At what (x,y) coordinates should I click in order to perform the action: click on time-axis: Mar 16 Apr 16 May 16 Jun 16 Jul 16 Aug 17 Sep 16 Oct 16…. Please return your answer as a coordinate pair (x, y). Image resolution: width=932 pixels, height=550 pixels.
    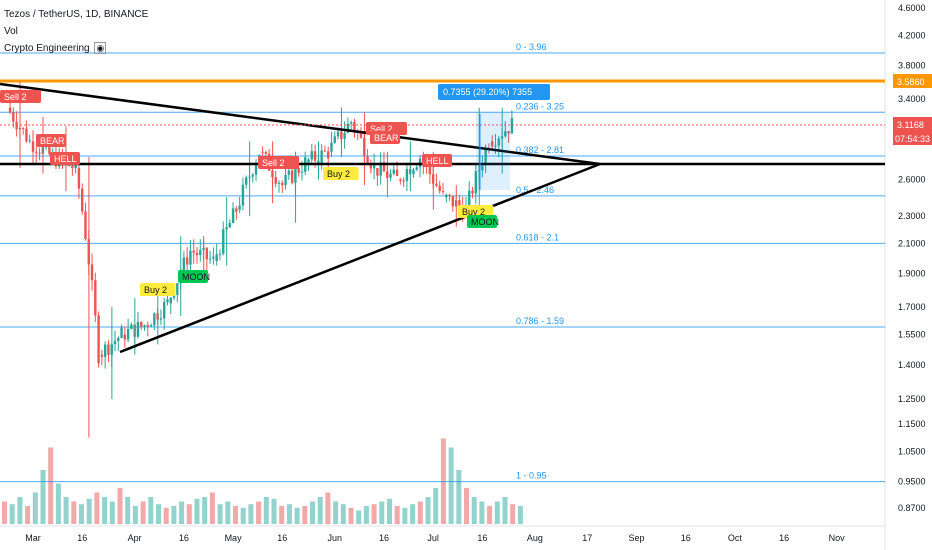
    Looking at the image, I should click on (435, 538).